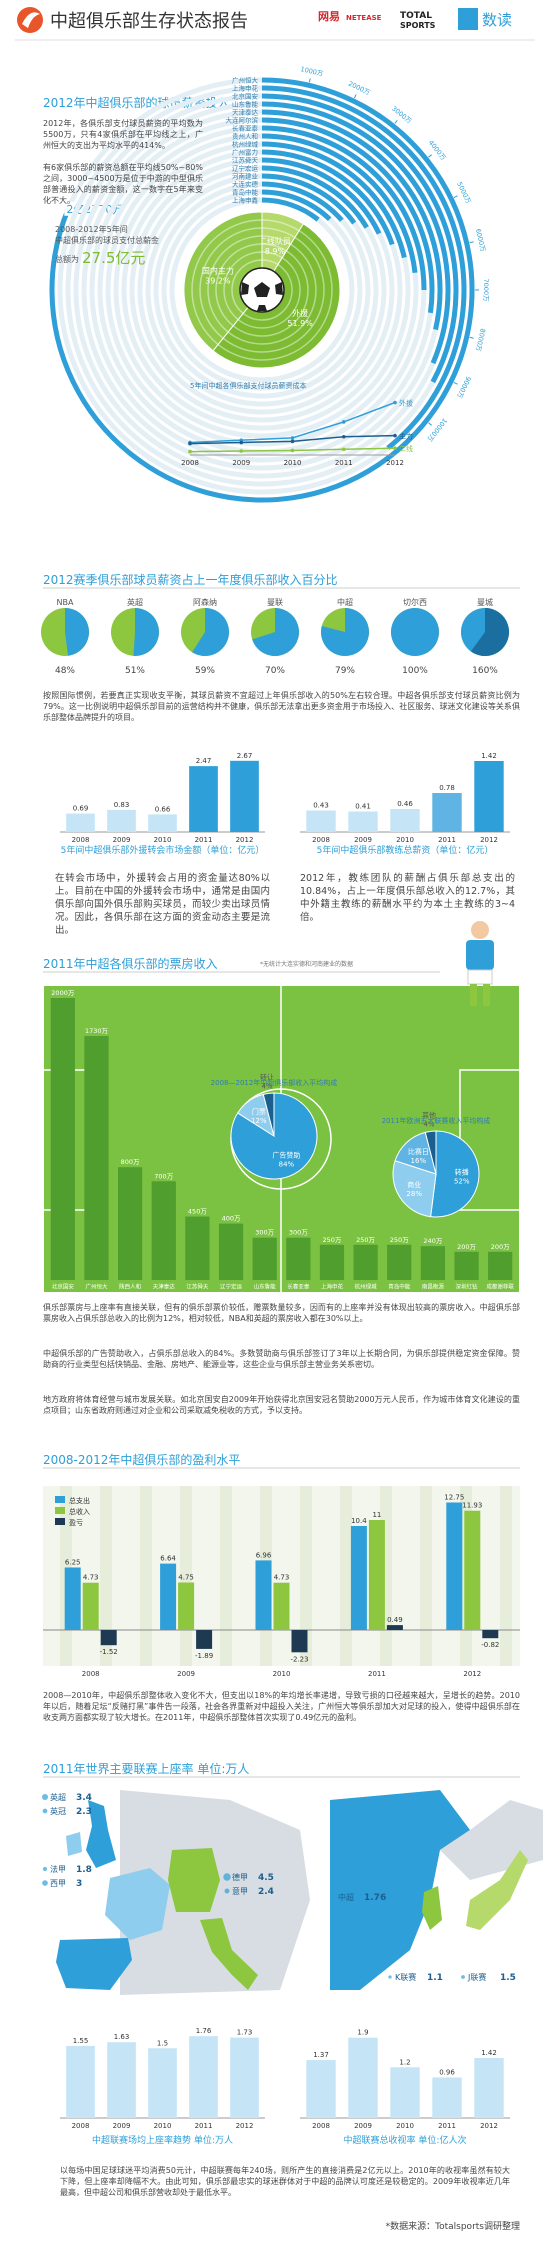 This screenshot has width=550, height=2258. Describe the element at coordinates (264, 1555) in the screenshot. I see `value-label: 6.96` at that location.